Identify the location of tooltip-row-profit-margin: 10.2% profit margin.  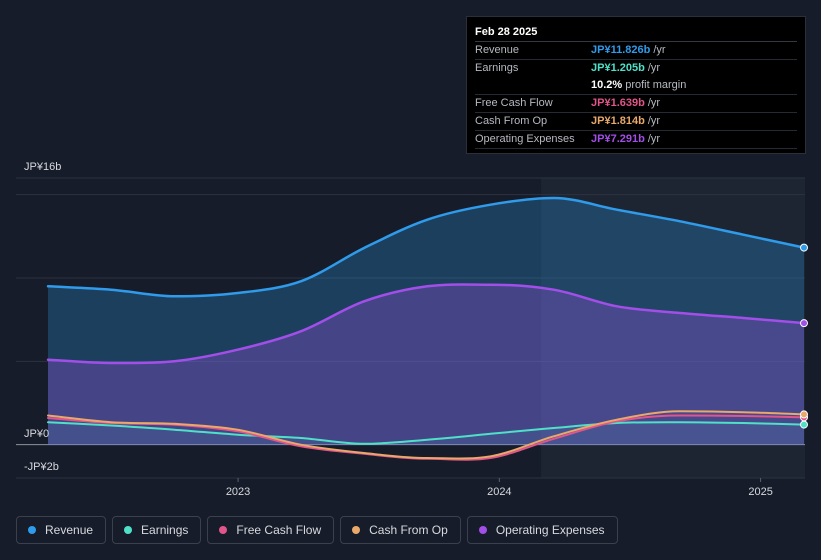
(636, 86).